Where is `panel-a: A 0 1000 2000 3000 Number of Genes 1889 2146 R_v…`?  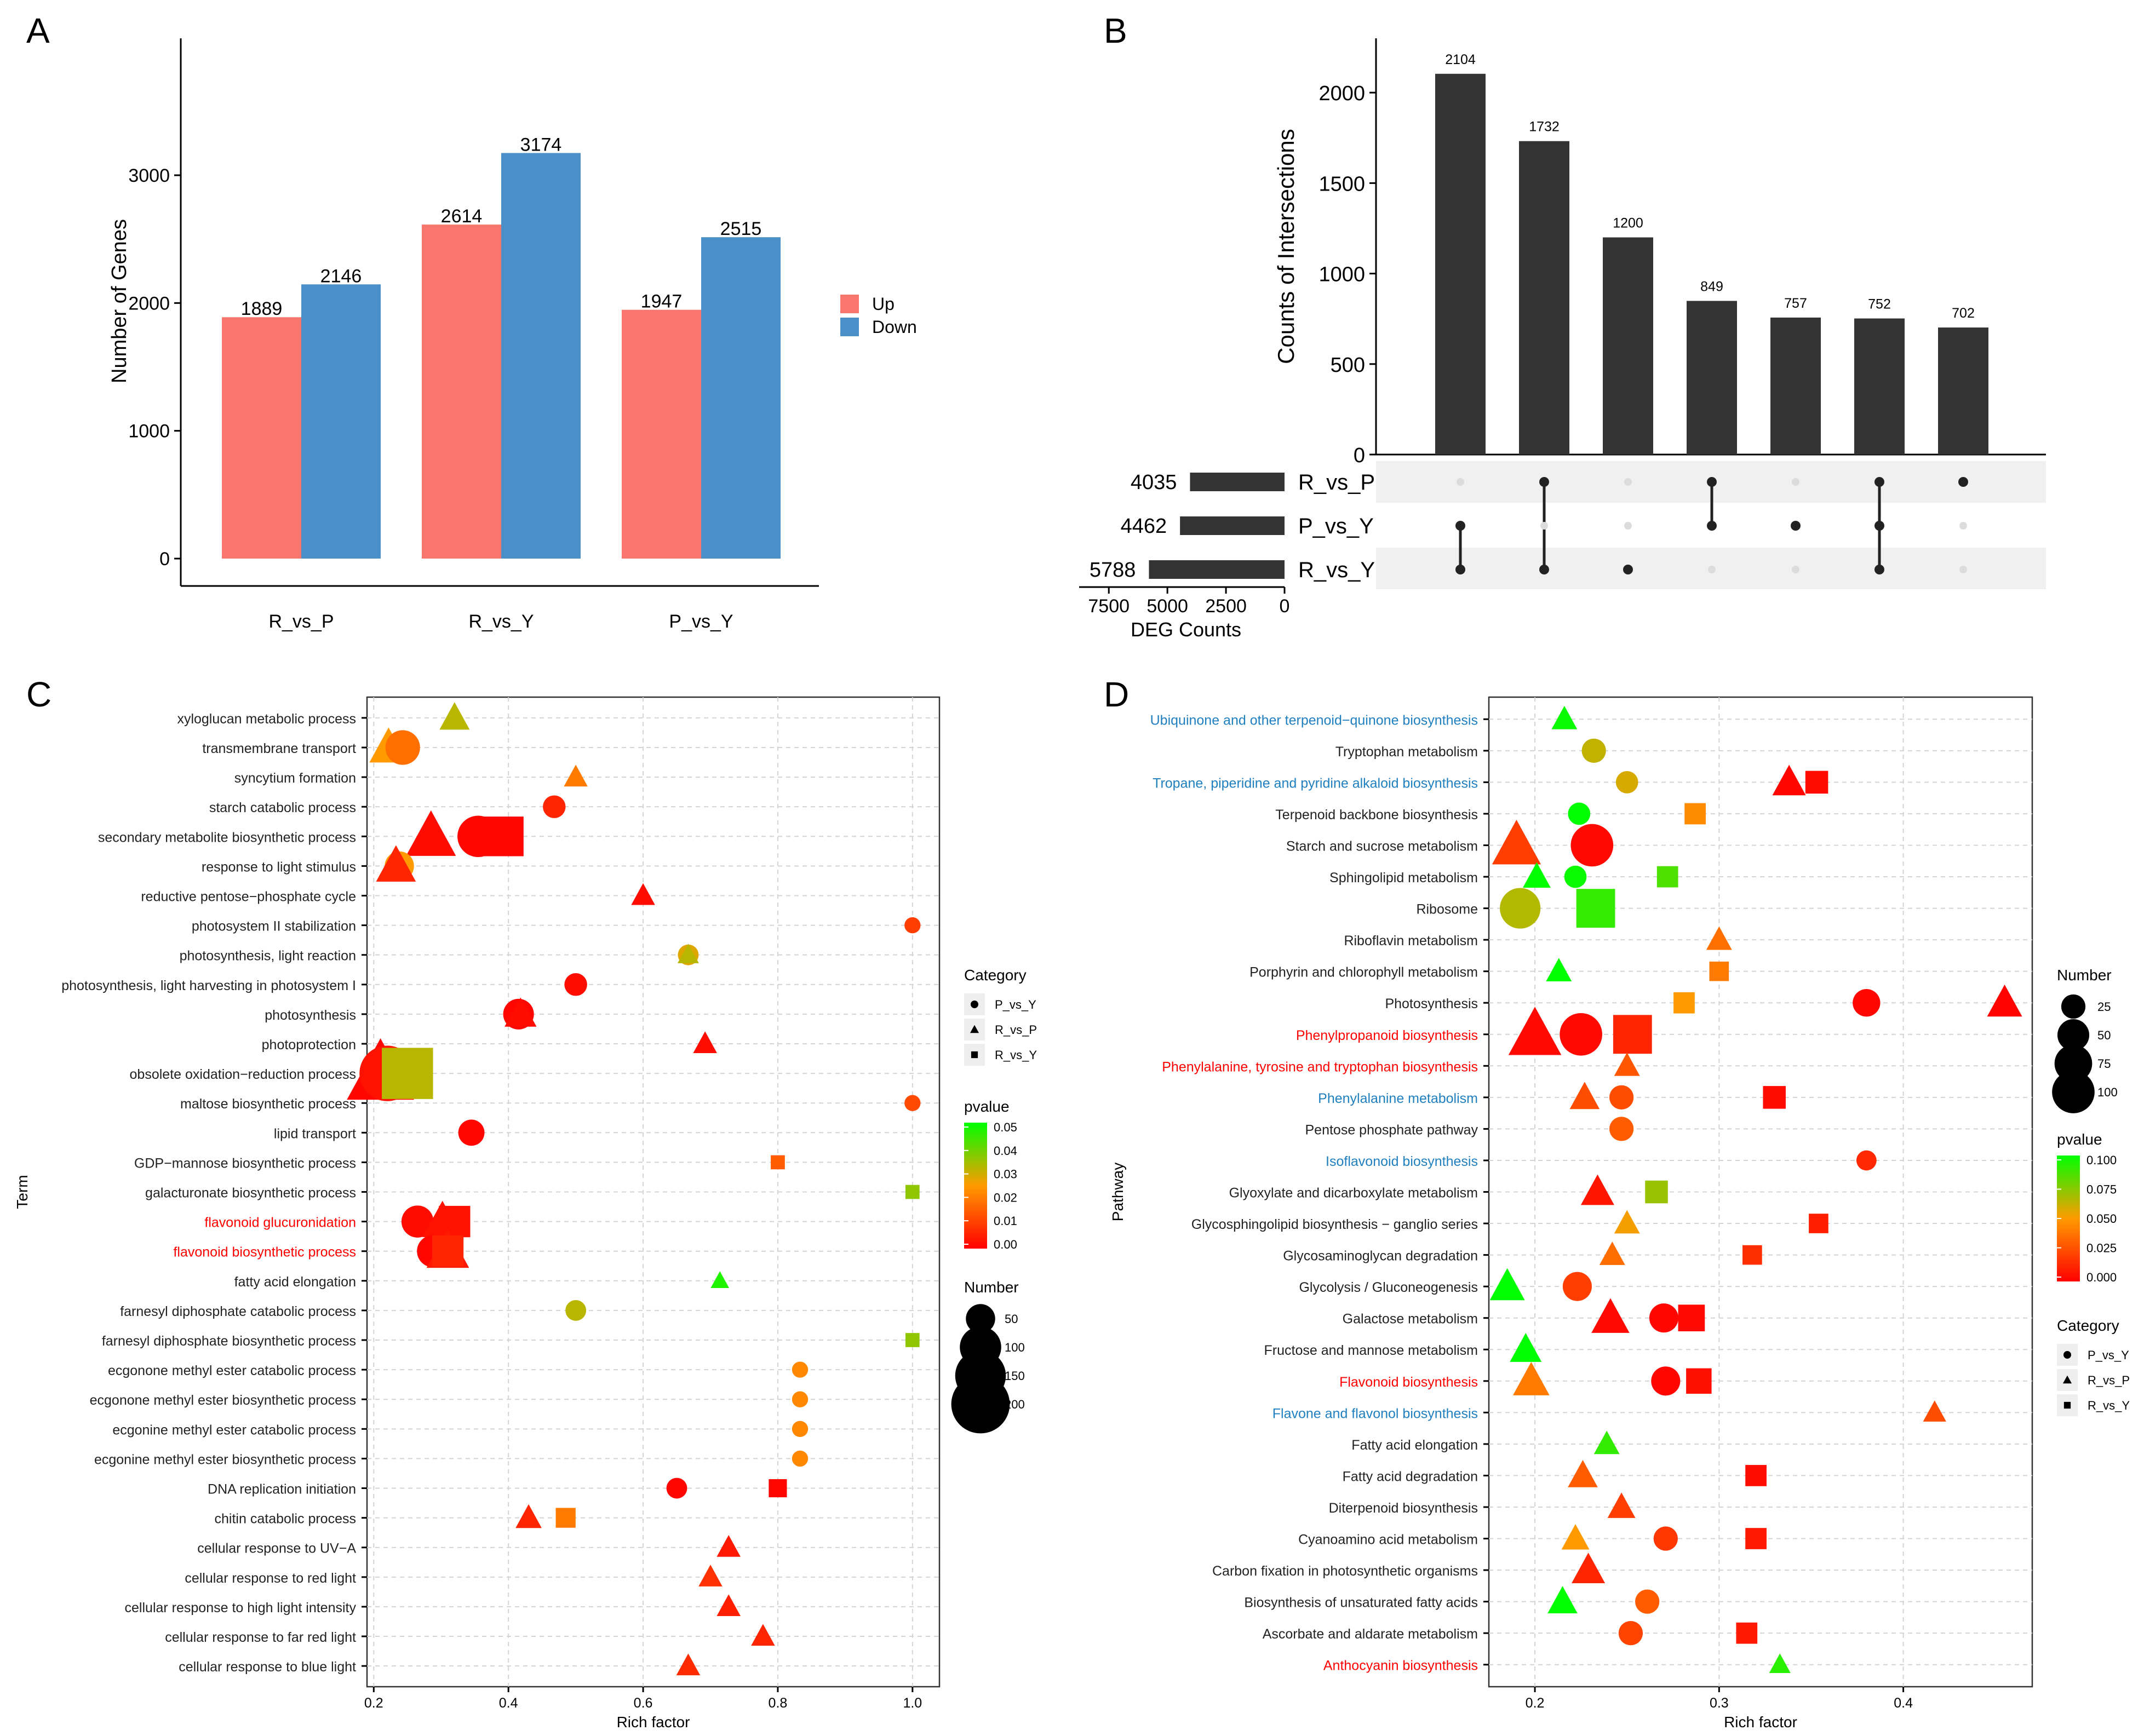 panel-a: A 0 1000 2000 3000 Number of Genes 1889 2146 R_v… is located at coordinates (472, 321).